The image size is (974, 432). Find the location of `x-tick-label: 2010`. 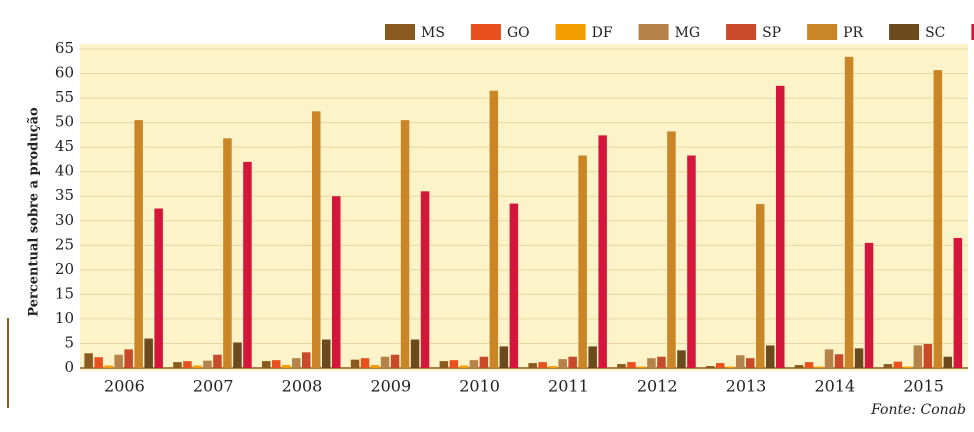

x-tick-label: 2010 is located at coordinates (479, 386).